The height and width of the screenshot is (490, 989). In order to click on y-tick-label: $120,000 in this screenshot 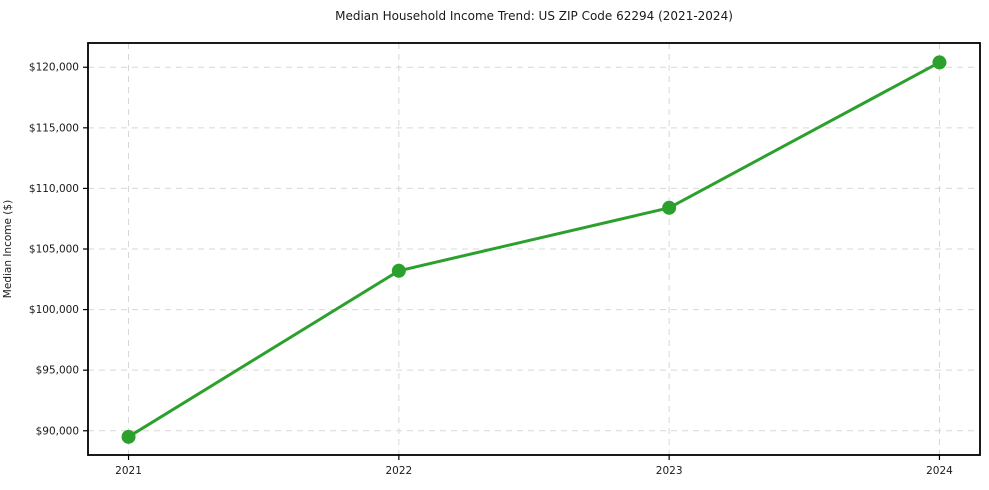, I will do `click(54, 68)`.